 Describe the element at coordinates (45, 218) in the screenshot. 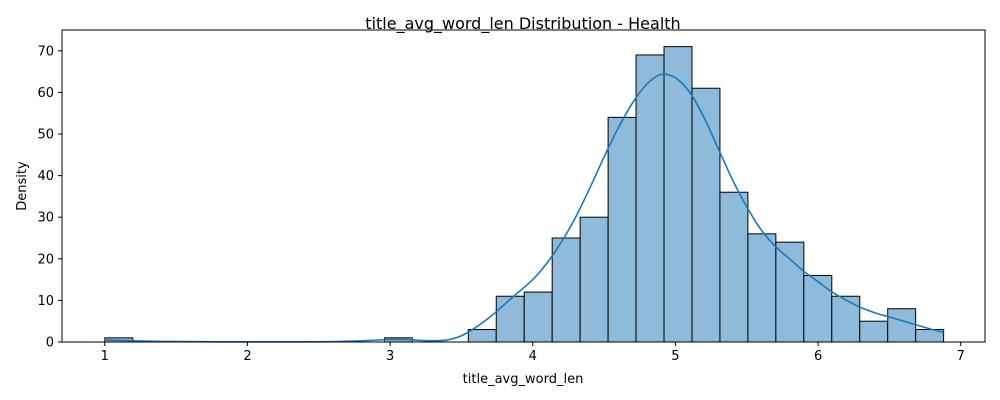

I see `y-tick-label: 30` at that location.